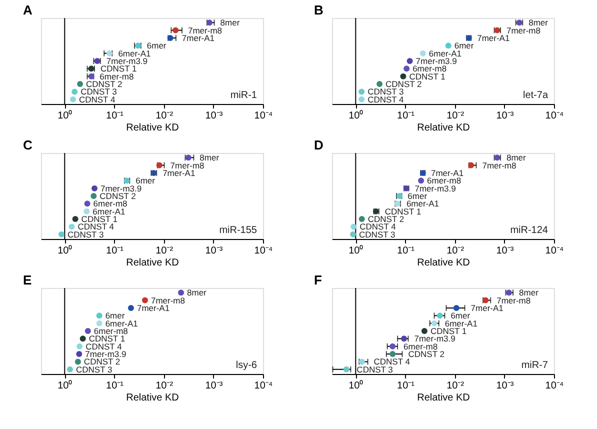 The image size is (597, 429). What do you see at coordinates (238, 230) in the screenshot?
I see `annotation: miR-155` at bounding box center [238, 230].